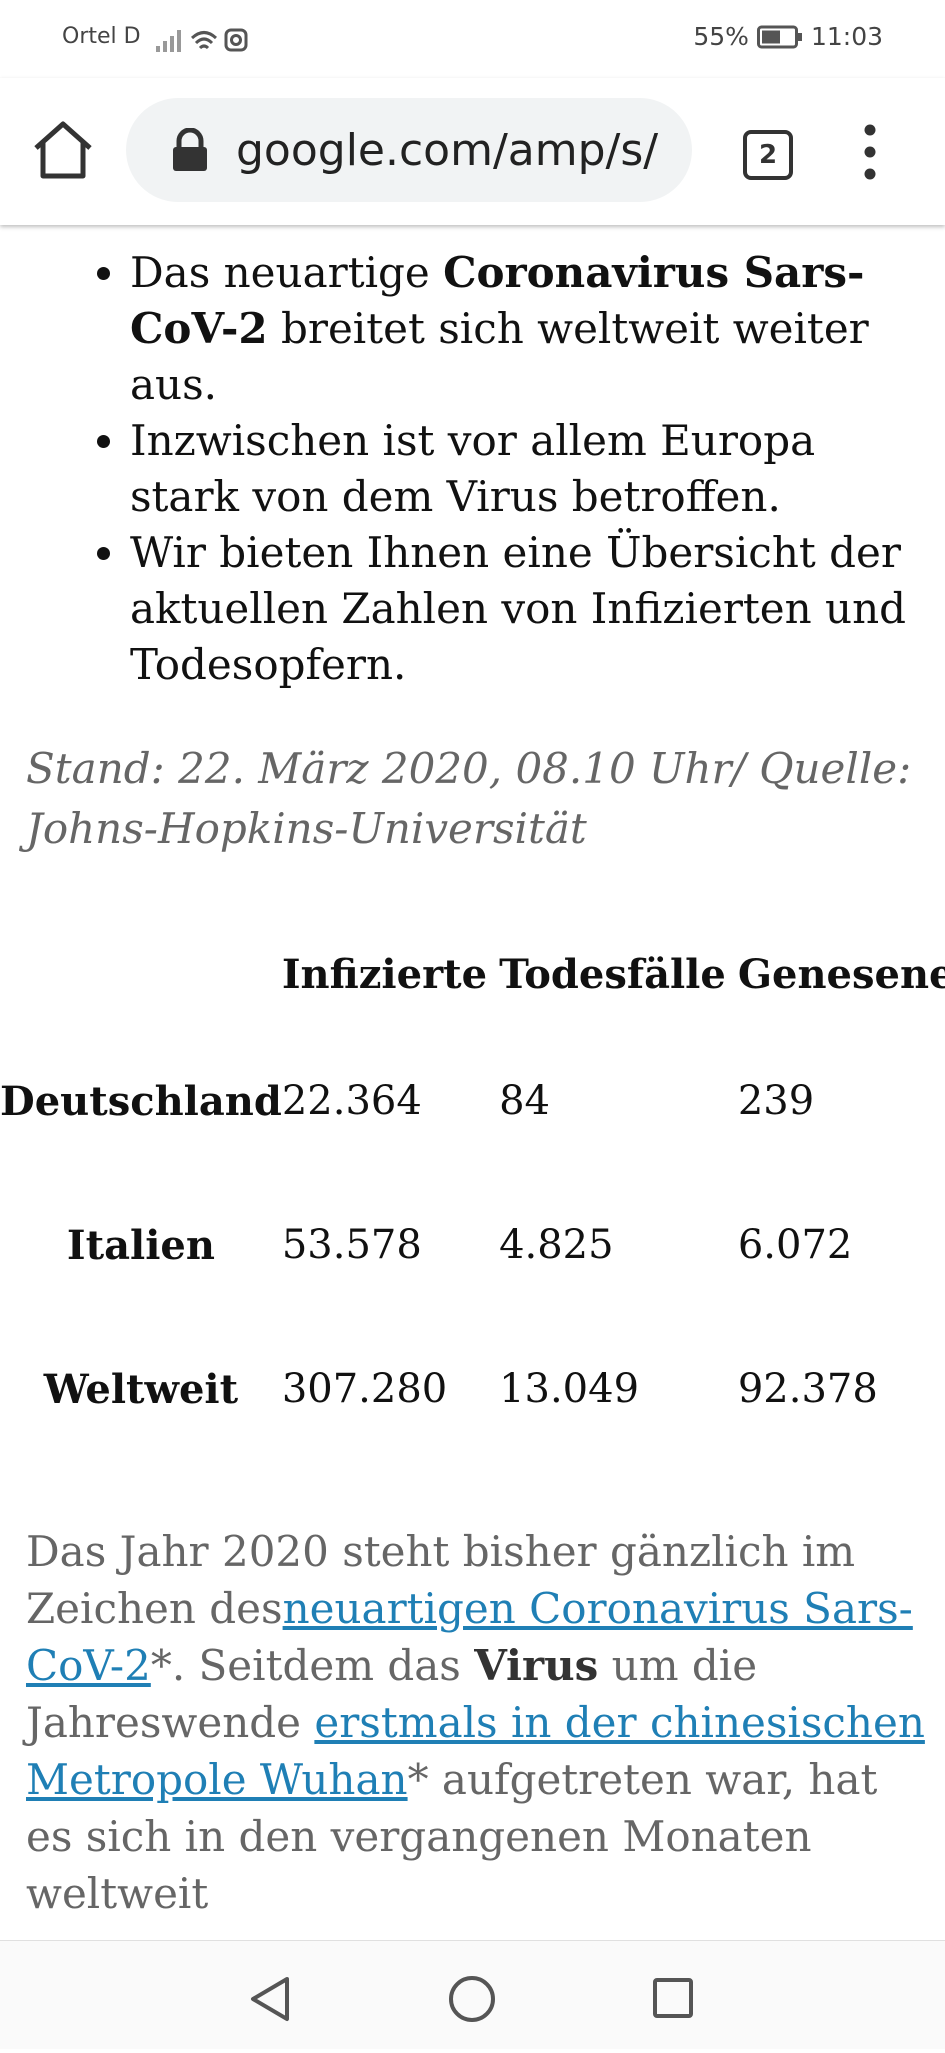  I want to click on bold-text: Coronavirus Sars-CoV-2, so click(497, 300).